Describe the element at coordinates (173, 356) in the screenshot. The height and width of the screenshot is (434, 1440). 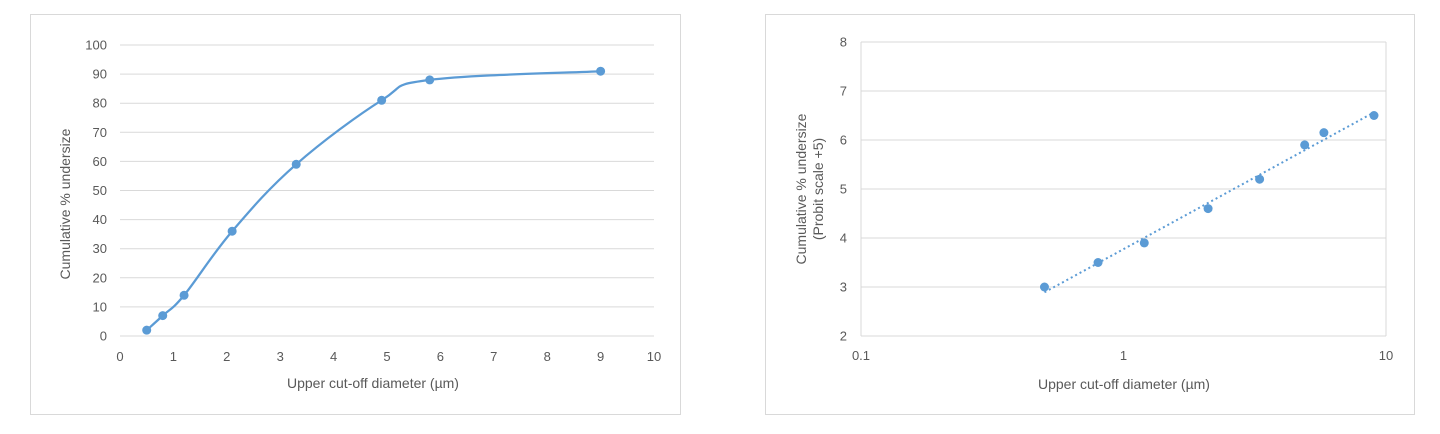
I see `left-x-tick-label: 1` at that location.